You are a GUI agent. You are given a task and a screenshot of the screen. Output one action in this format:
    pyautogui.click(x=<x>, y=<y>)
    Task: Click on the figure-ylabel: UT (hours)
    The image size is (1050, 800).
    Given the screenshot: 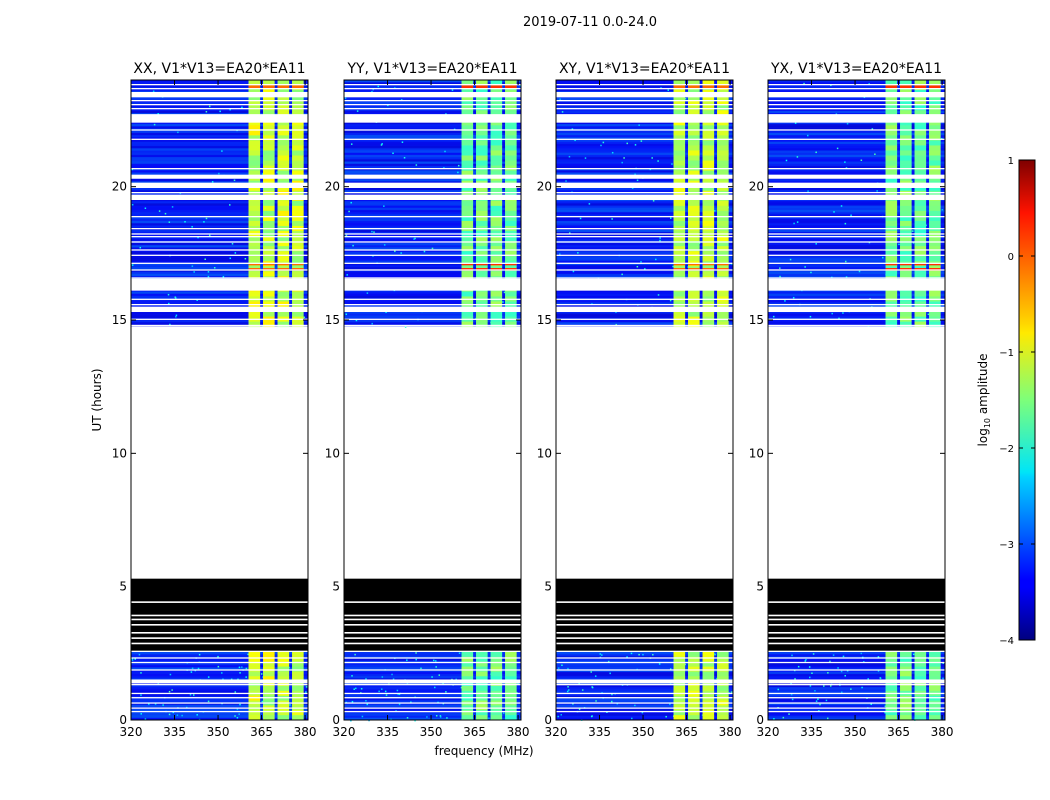 What is the action you would take?
    pyautogui.click(x=97, y=399)
    